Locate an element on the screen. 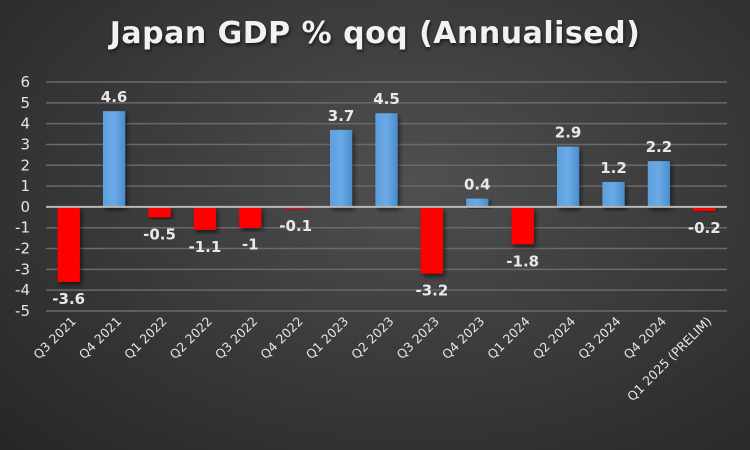 Image resolution: width=750 pixels, height=450 pixels. x-tick-label: Q1 2023 is located at coordinates (327, 338).